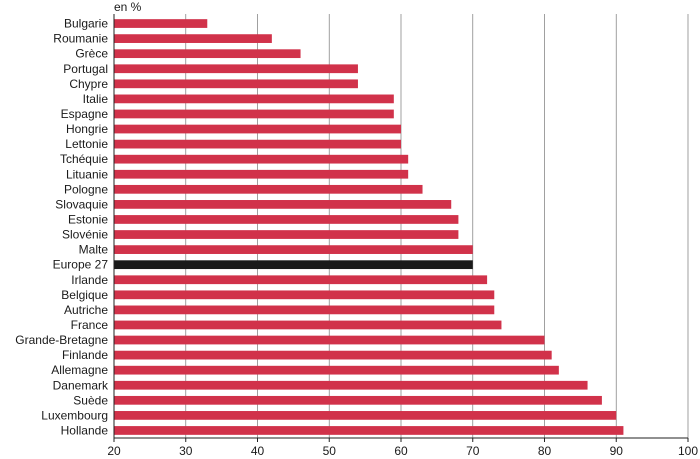  I want to click on x-tick-label: 80, so click(545, 451).